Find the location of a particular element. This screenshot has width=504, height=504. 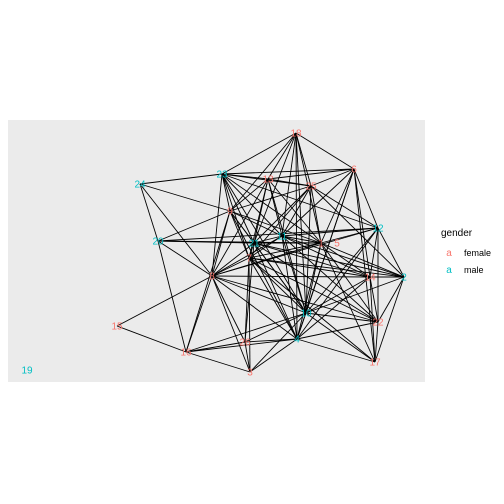

legend-key-female: a is located at coordinates (449, 253).